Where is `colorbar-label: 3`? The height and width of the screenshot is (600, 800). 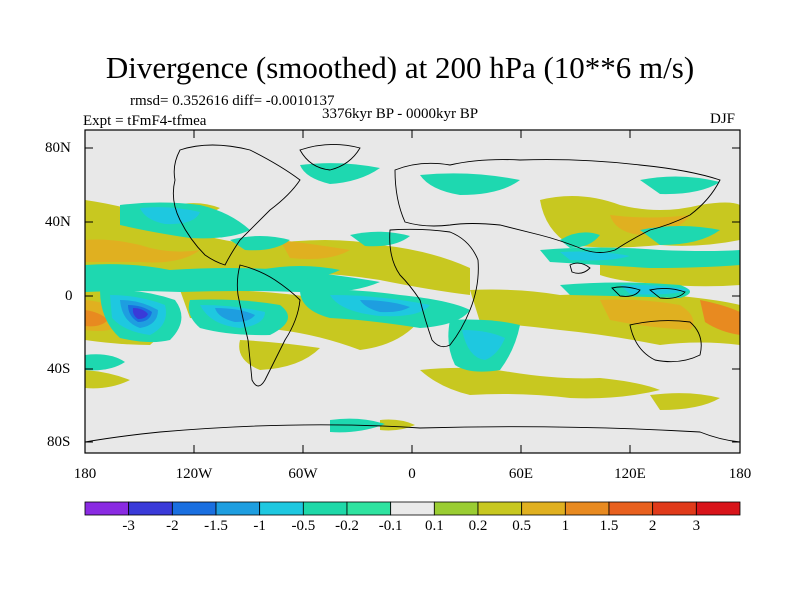 colorbar-label: 3 is located at coordinates (696, 526).